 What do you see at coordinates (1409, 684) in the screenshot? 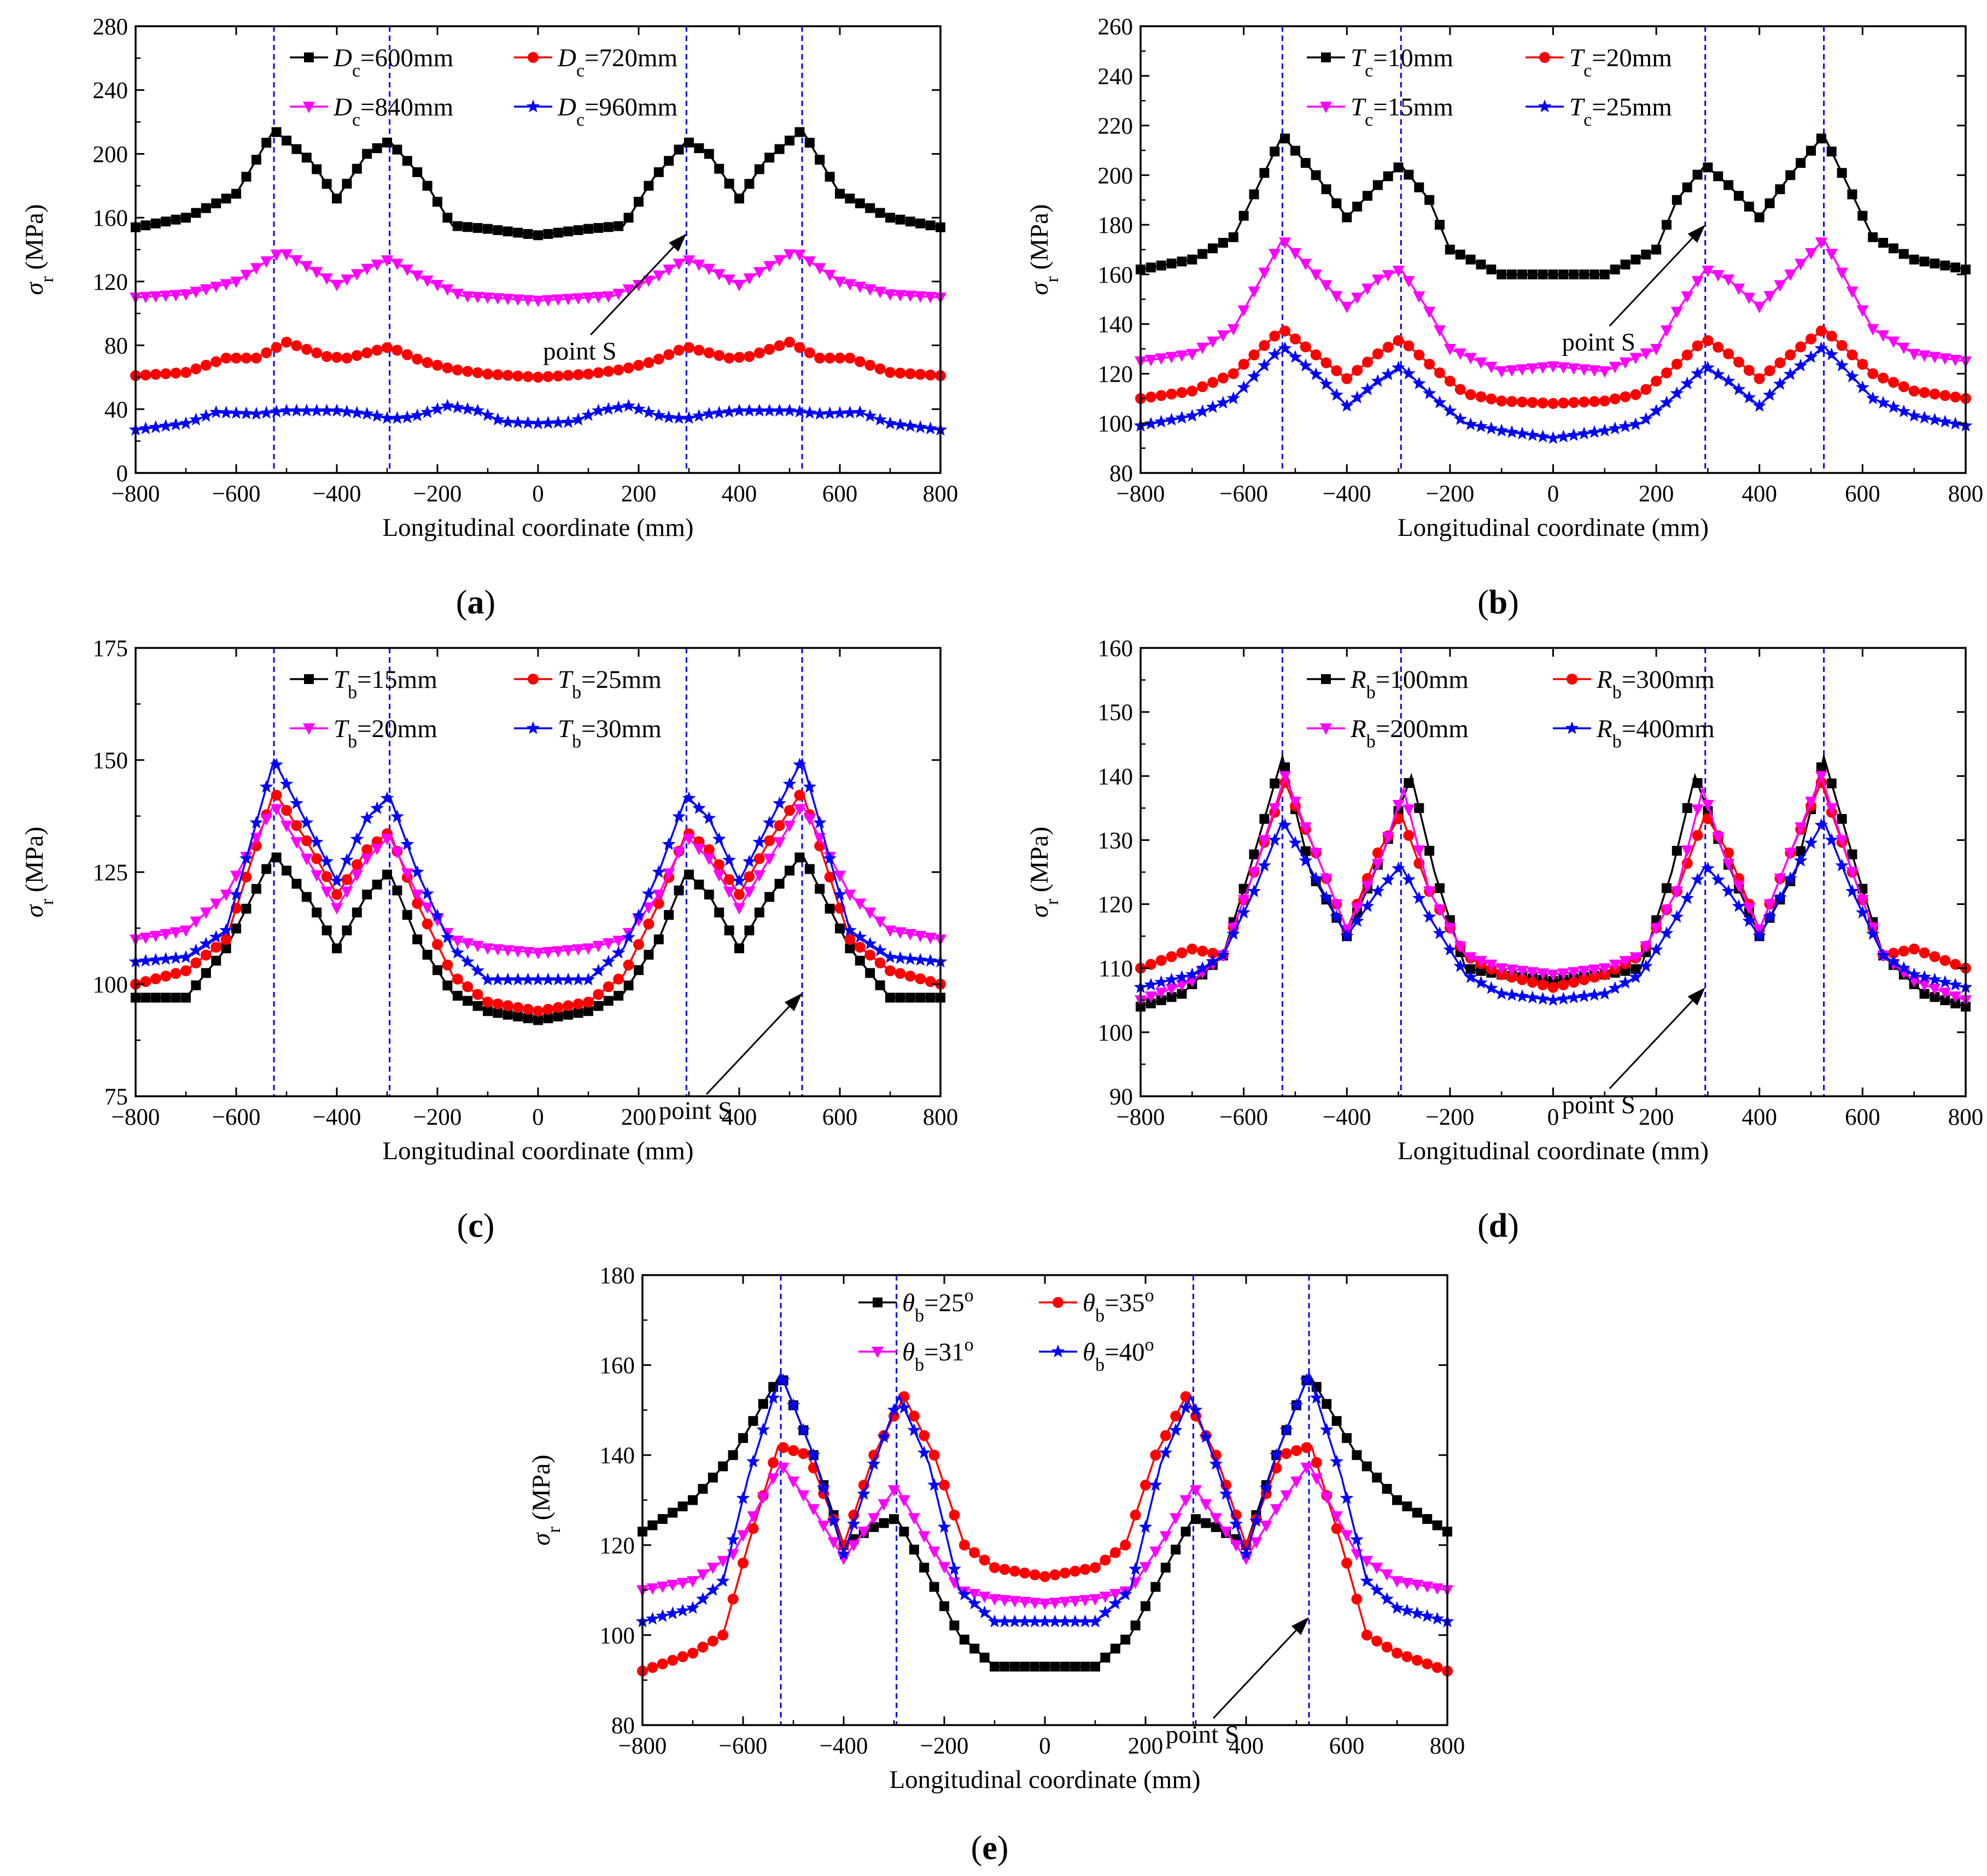
I see `legend-label: Rb=100mm` at bounding box center [1409, 684].